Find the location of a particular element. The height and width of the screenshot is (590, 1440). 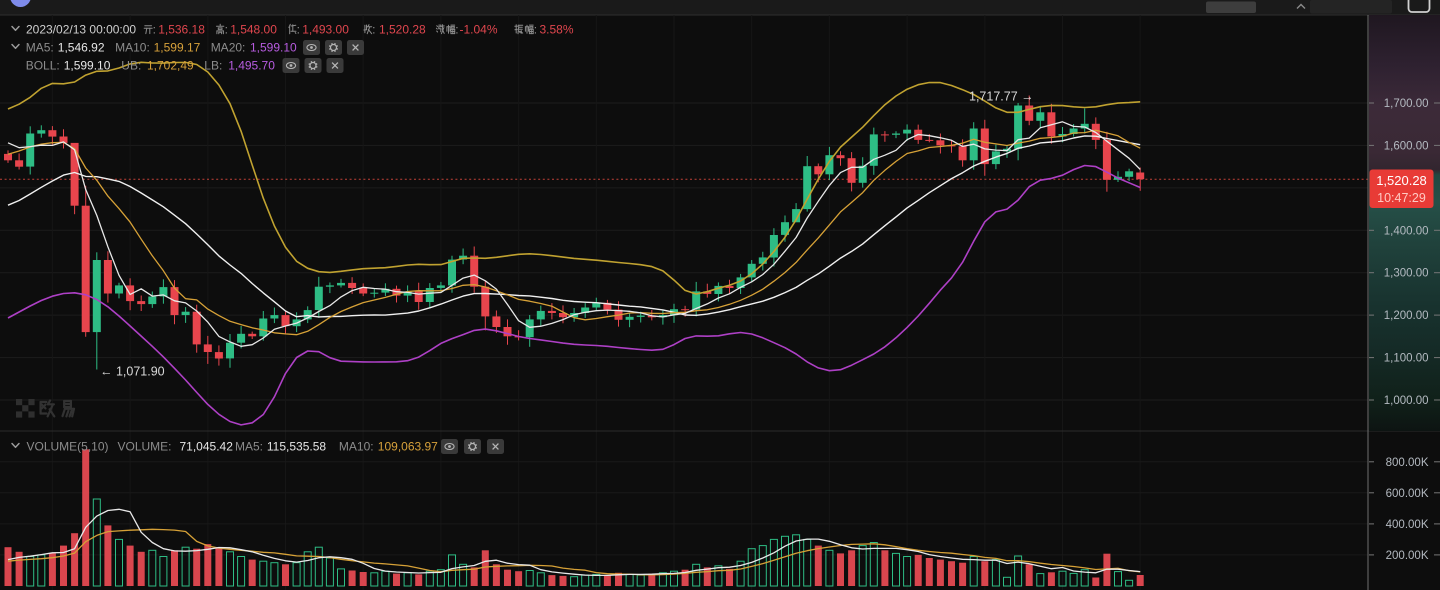

svg-text: 3.58% is located at coordinates (557, 29).